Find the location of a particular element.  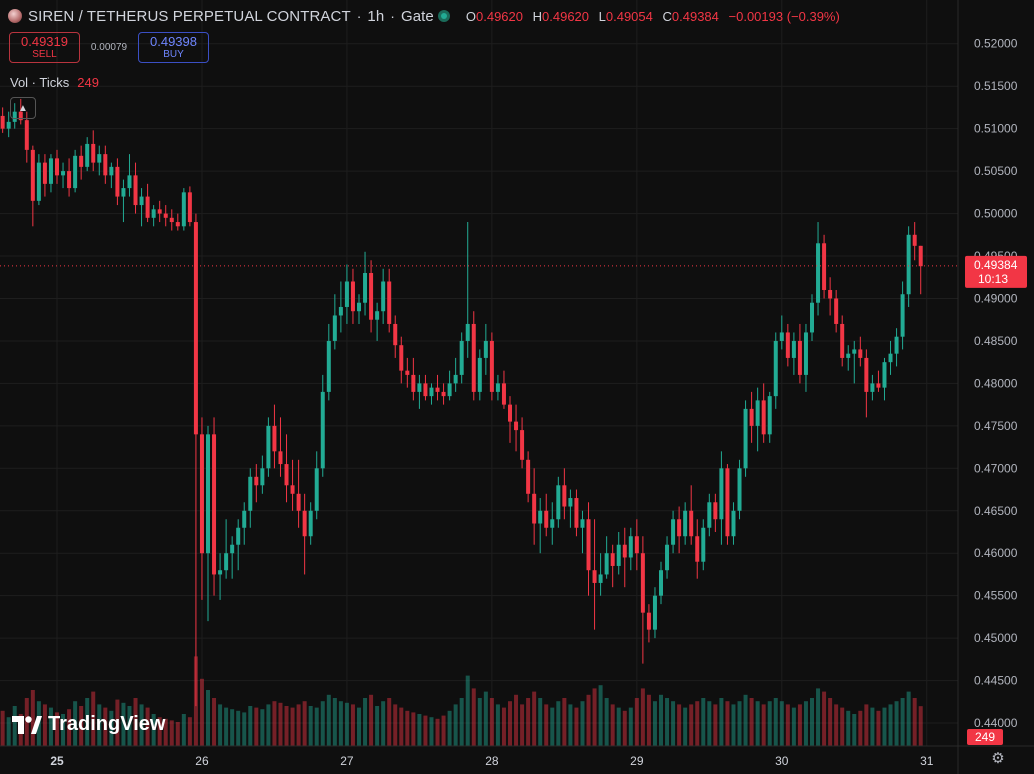

time-tick-label: 28 is located at coordinates (492, 761).